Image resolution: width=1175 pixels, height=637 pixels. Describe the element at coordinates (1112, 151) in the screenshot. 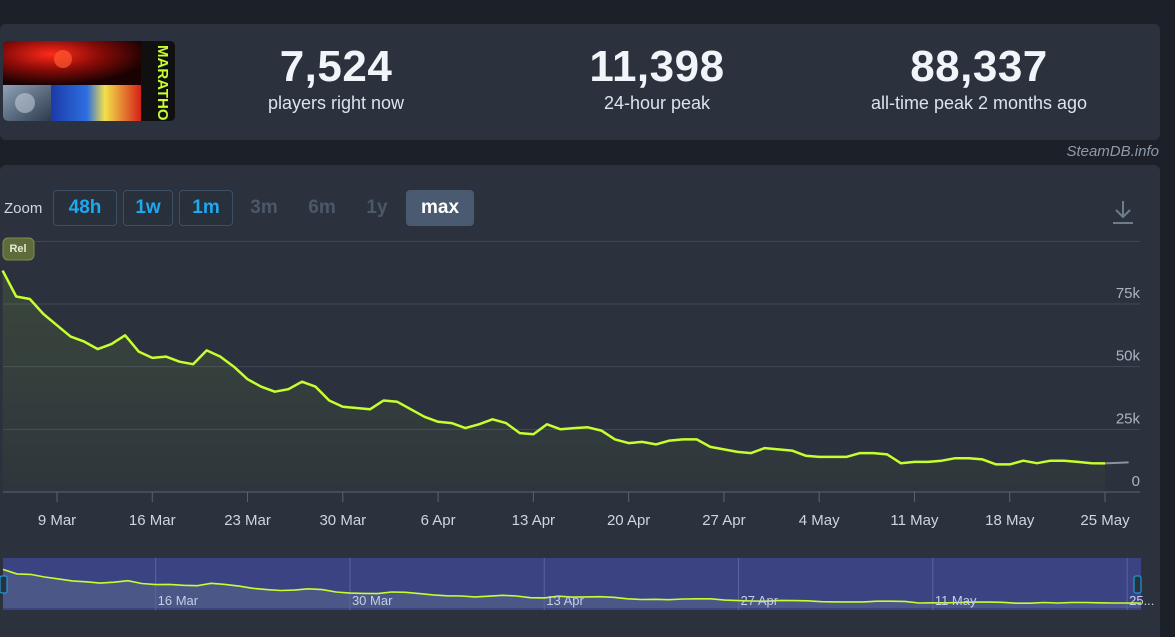

I see `steamdb-credit: SteamDB.info` at that location.